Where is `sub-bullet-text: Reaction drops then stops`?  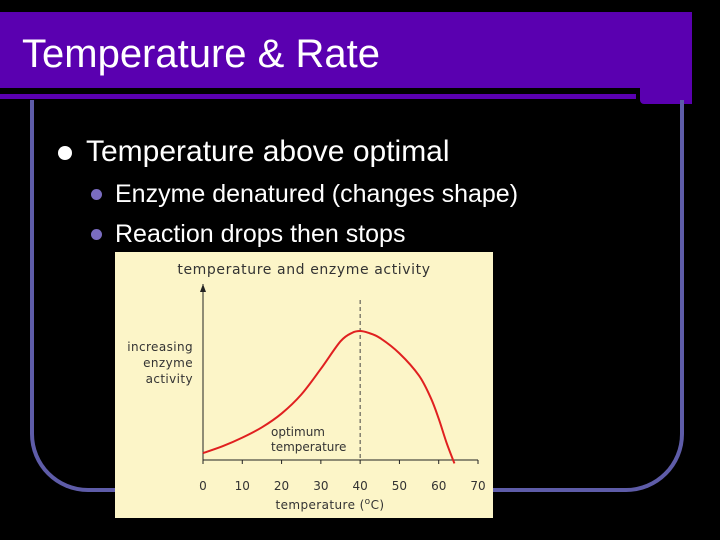
sub-bullet-text: Reaction drops then stops is located at coordinates (260, 234).